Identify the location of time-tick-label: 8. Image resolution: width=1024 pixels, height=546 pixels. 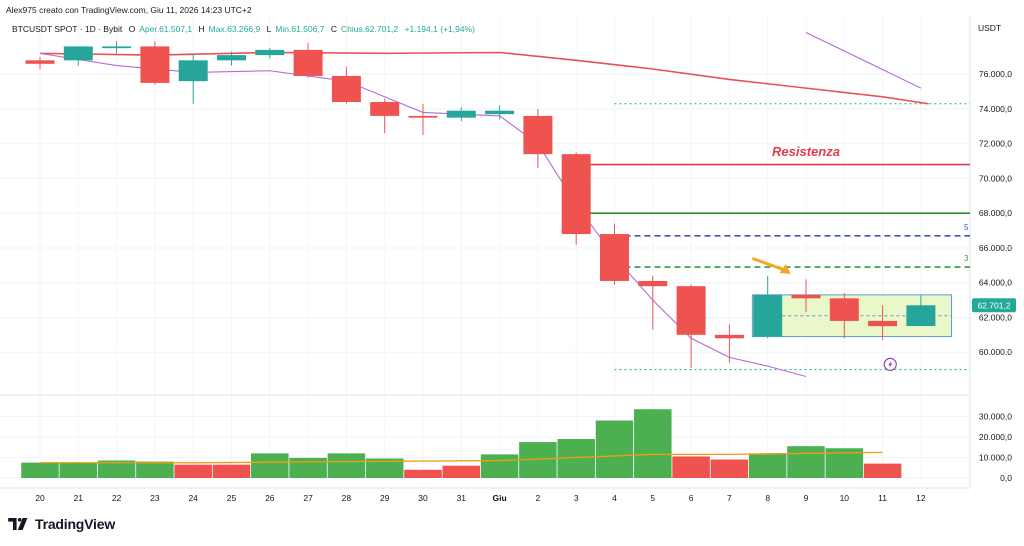
(767, 498).